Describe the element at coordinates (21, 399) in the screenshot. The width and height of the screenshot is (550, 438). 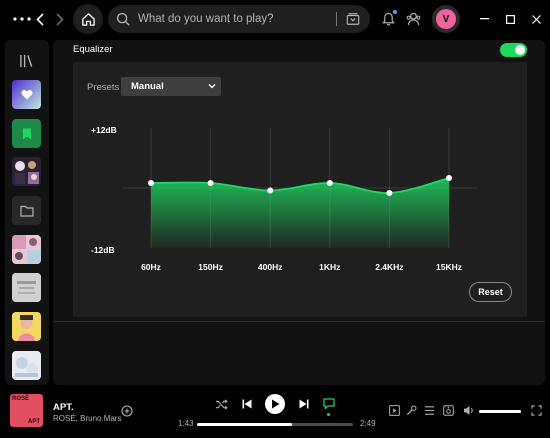
I see `cover-text-top: ROSÉ` at that location.